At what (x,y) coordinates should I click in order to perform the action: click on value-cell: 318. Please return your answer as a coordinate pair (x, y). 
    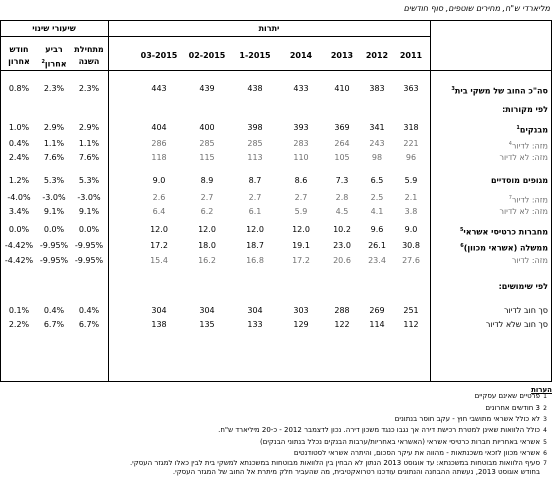
    Looking at the image, I should click on (411, 127).